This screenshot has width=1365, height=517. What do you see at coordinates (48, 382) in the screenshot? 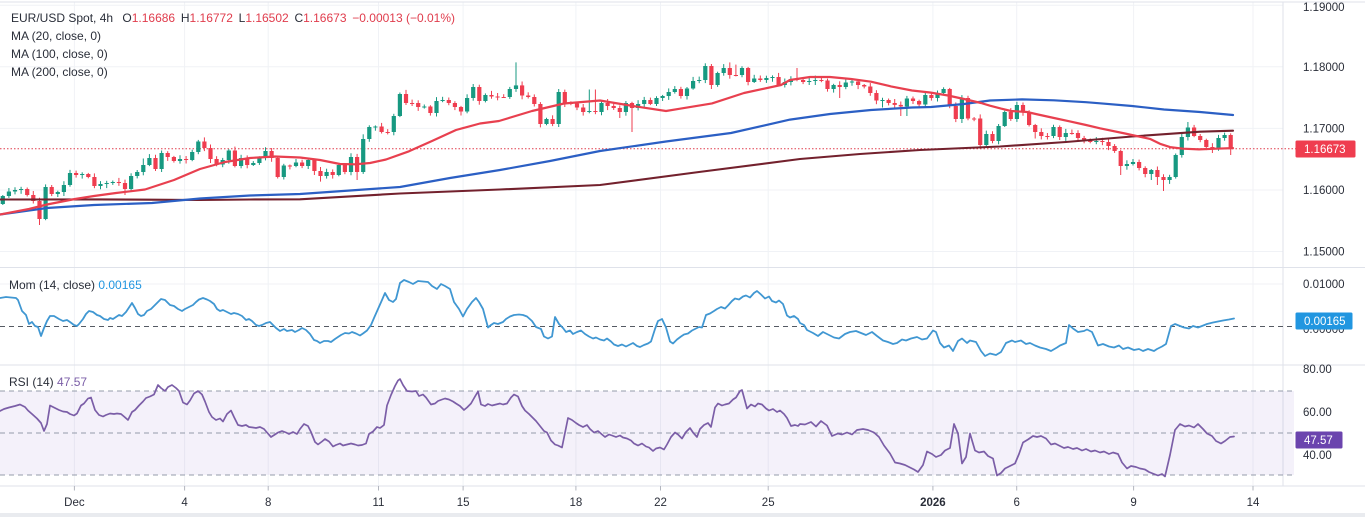
I see `svg-text: RSI (14) 47.57` at bounding box center [48, 382].